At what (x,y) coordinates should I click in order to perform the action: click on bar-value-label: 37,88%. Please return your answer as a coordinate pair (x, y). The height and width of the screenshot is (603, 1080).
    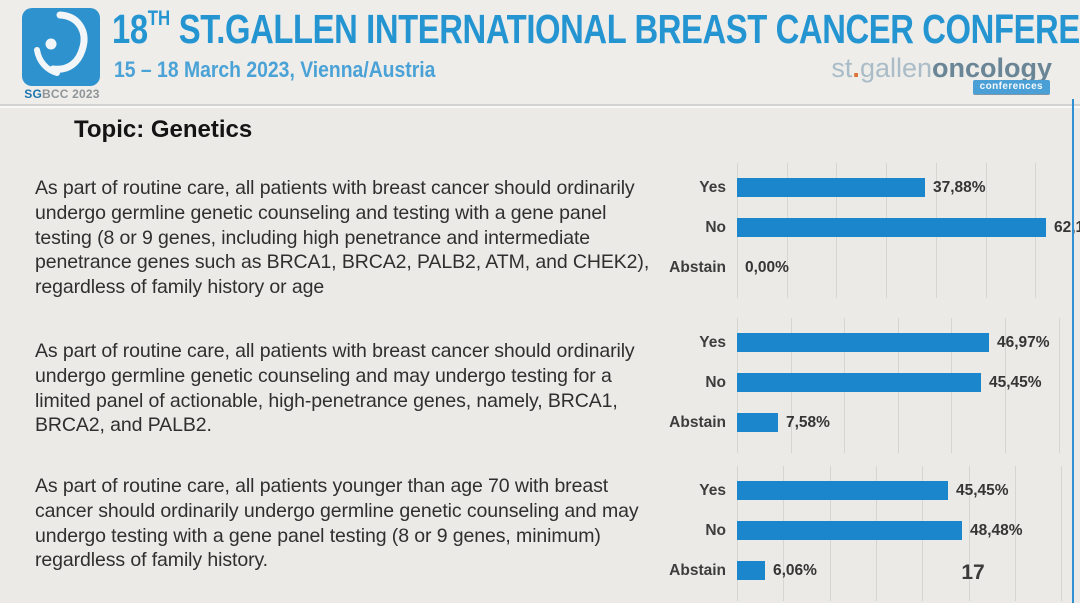
    Looking at the image, I should click on (959, 187).